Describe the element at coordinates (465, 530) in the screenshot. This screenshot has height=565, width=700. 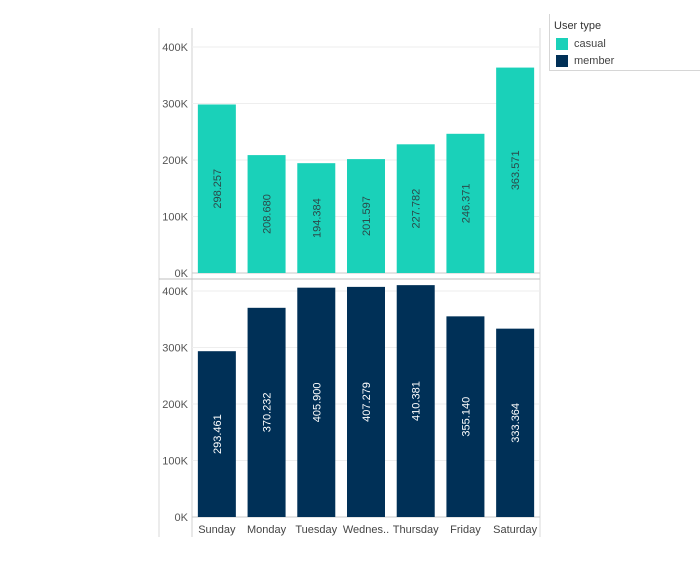
I see `x-tick-label: Friday` at that location.